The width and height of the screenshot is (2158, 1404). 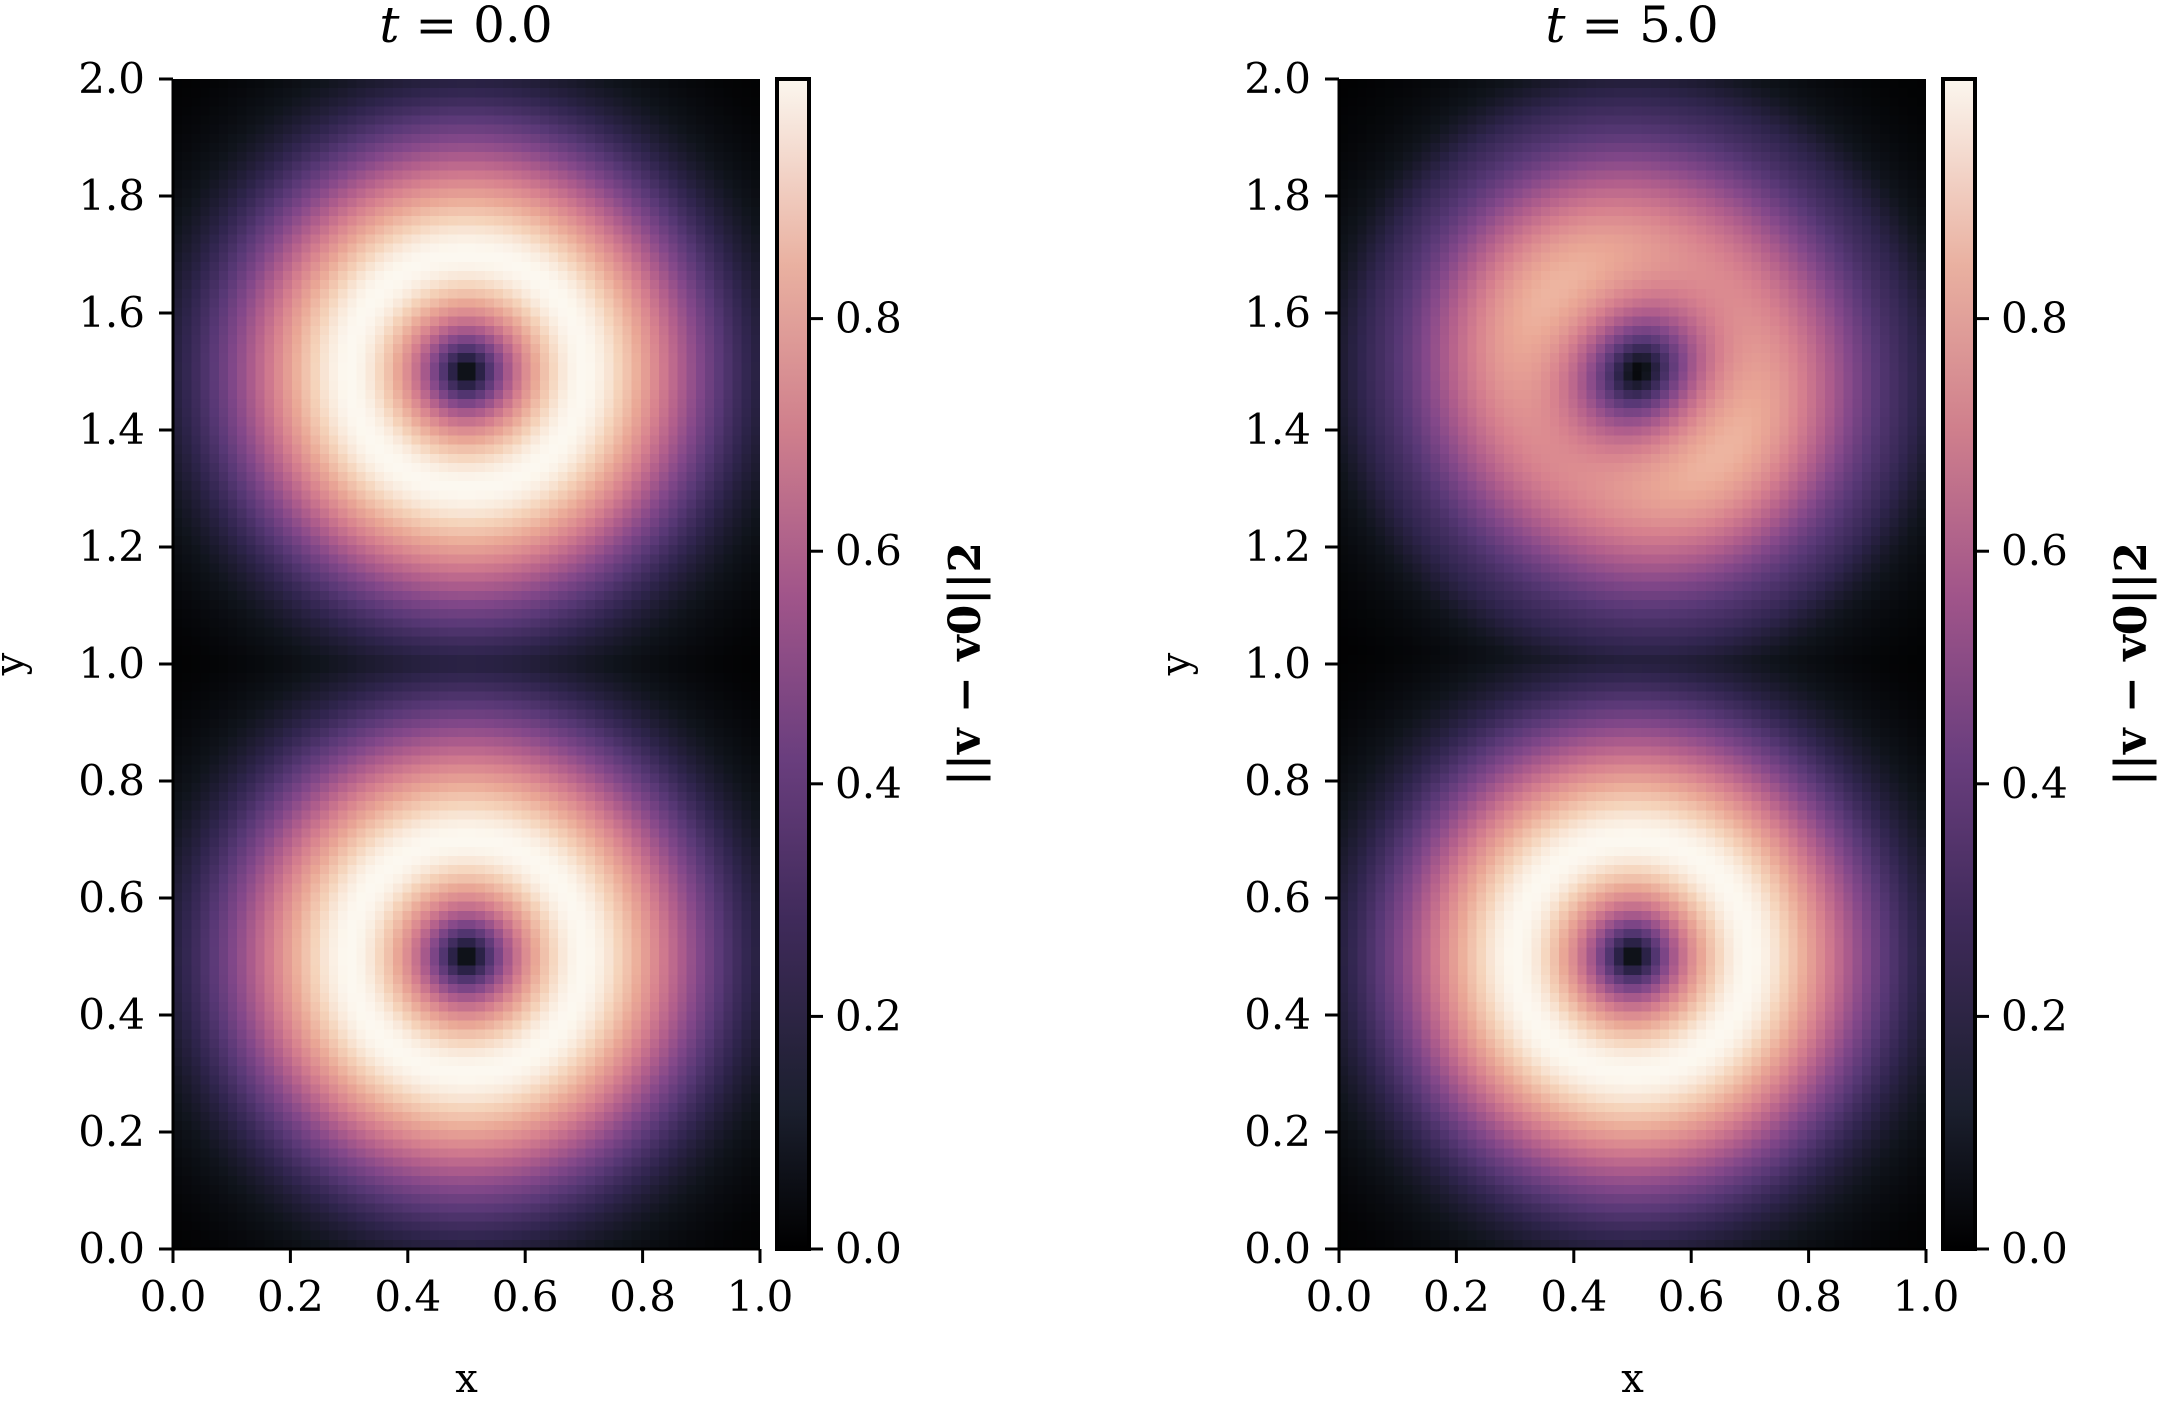 I want to click on panel-title: t = 5.0, so click(x=1631, y=27).